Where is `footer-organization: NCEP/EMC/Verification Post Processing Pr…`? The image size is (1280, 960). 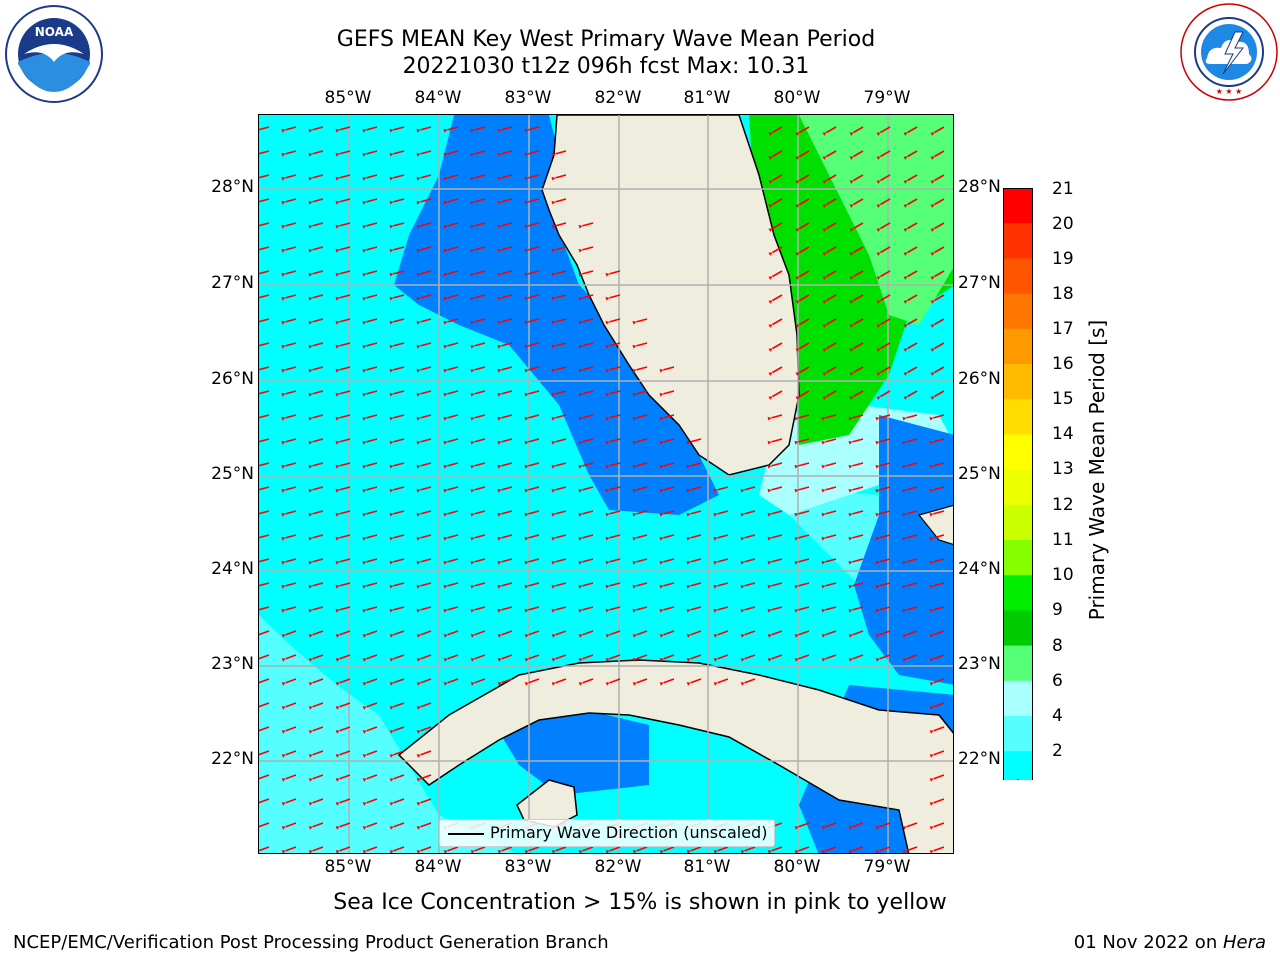
footer-organization: NCEP/EMC/Verification Post Processing Pr… is located at coordinates (311, 942).